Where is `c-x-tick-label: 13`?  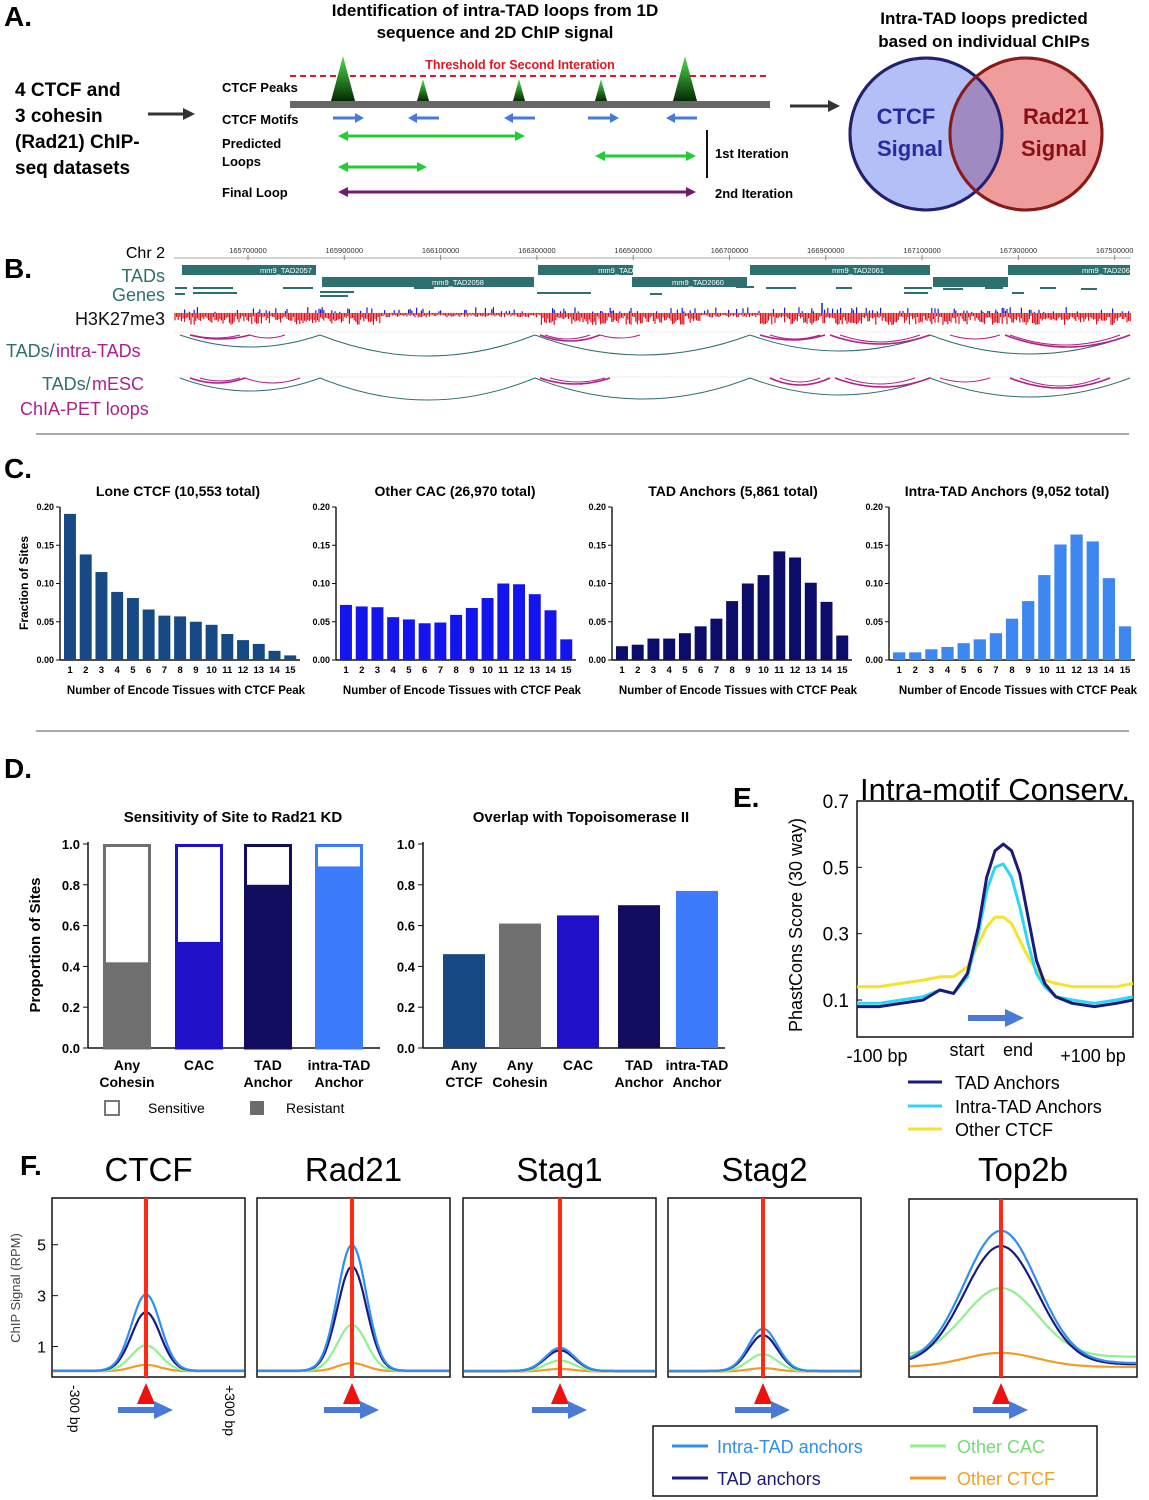
c-x-tick-label: 13 is located at coordinates (534, 670).